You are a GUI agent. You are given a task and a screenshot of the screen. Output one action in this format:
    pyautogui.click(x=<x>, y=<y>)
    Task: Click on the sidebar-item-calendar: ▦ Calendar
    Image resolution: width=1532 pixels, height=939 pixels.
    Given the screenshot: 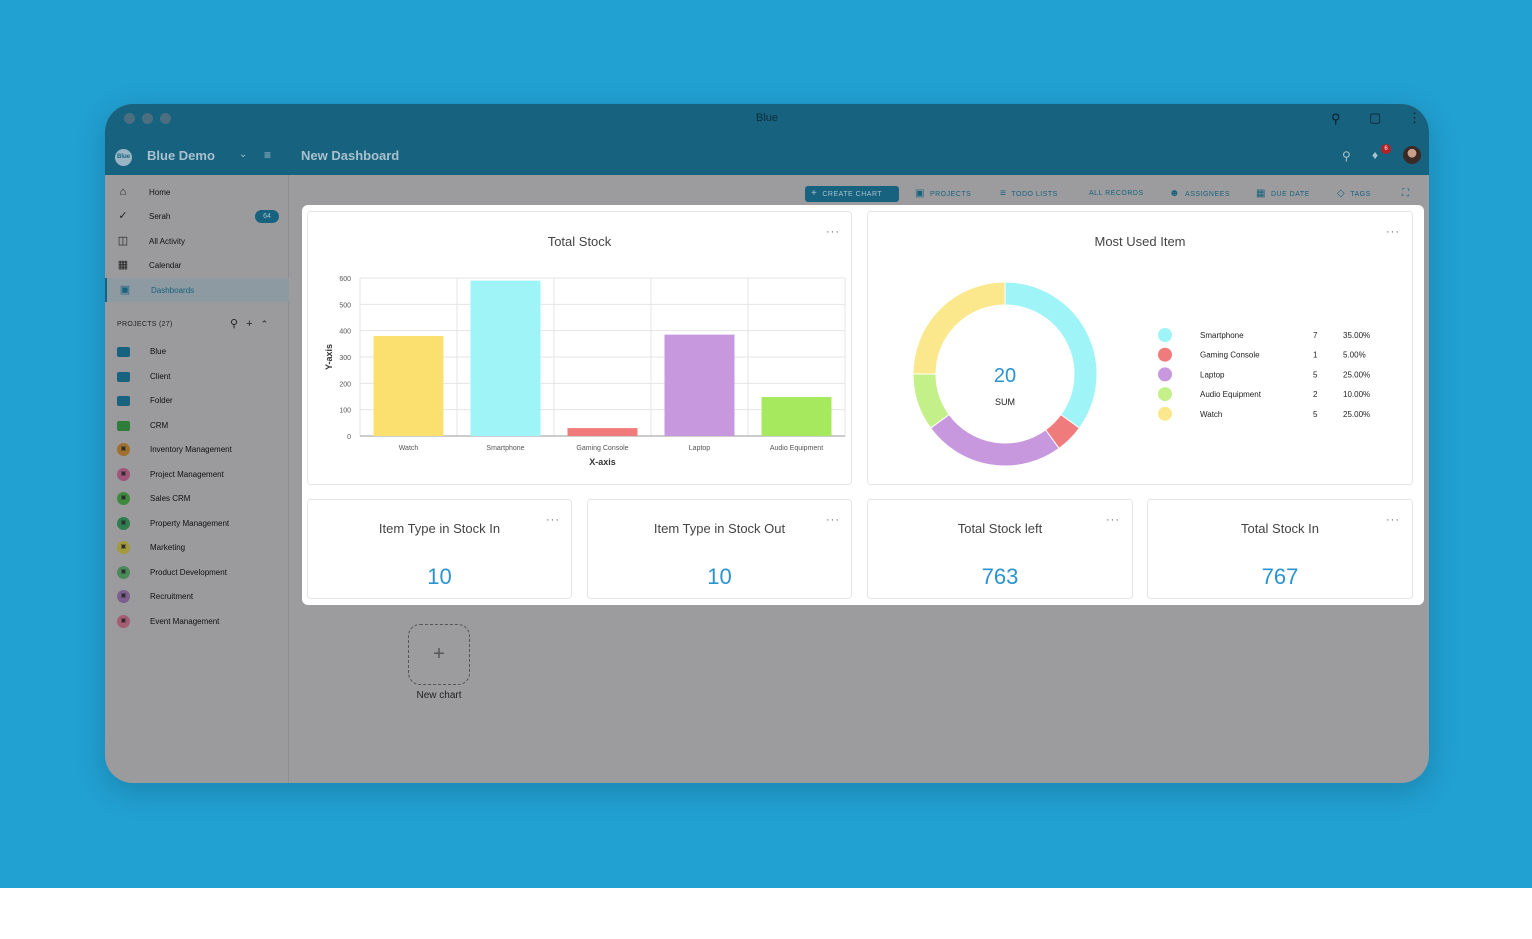 What is the action you would take?
    pyautogui.click(x=149, y=265)
    